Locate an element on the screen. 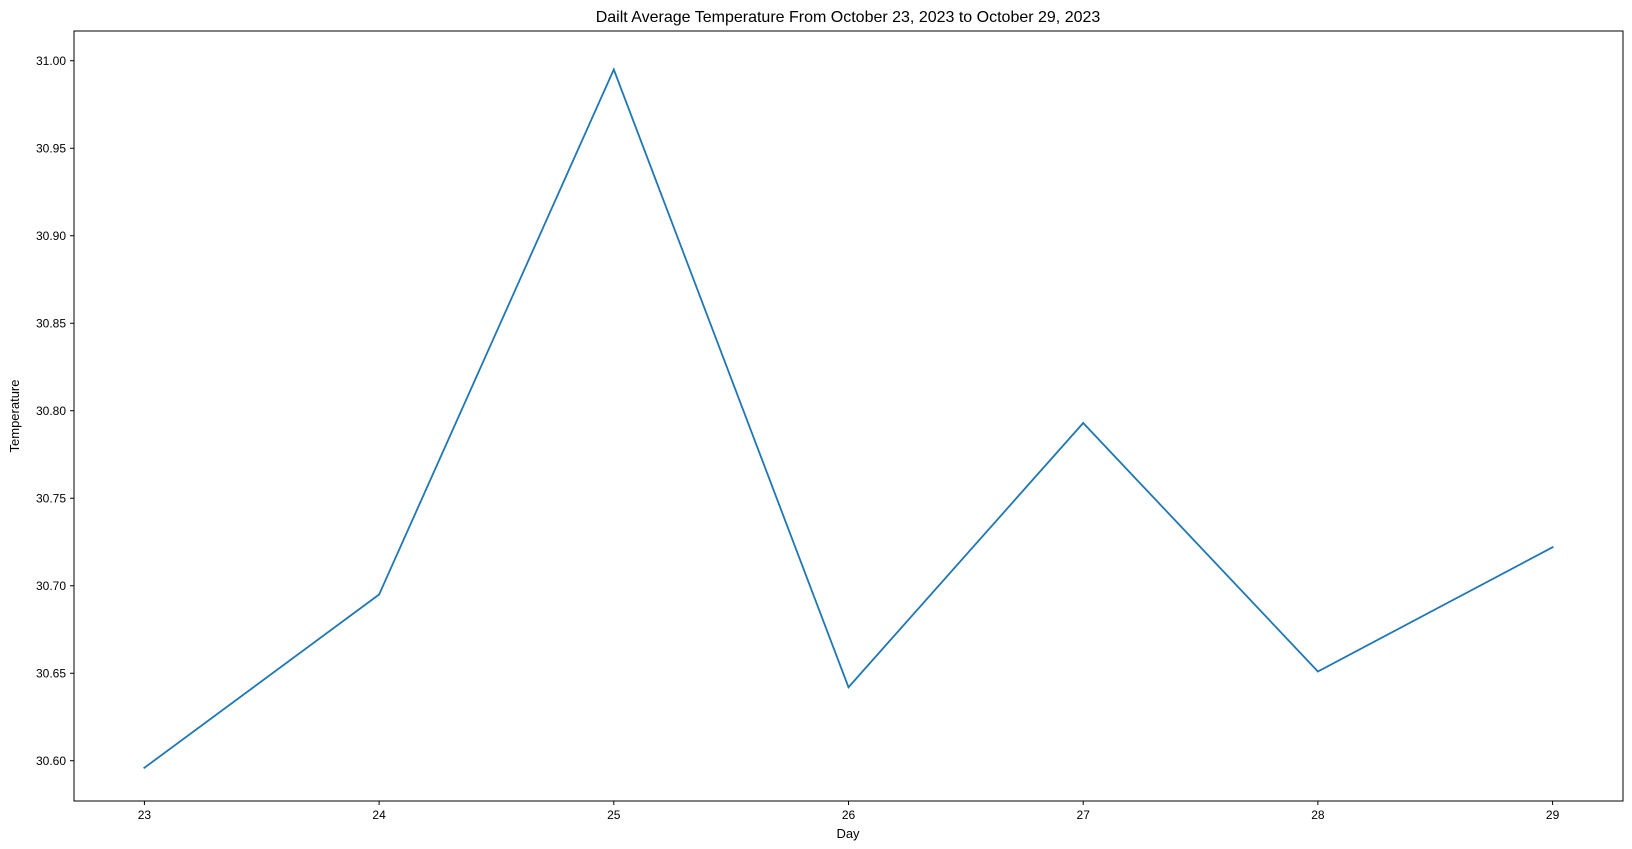  y-tick-label: 30.70 is located at coordinates (51, 586).